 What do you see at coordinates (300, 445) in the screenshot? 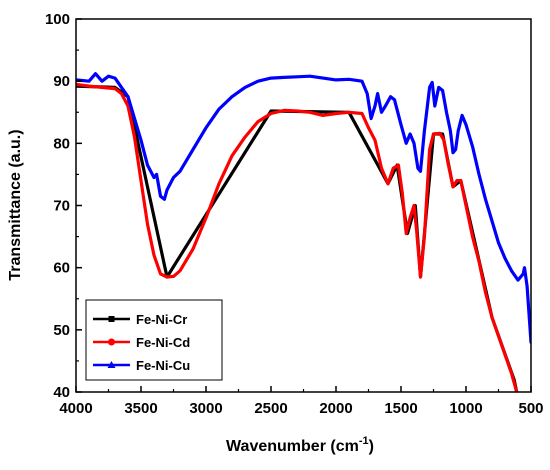
I see `x-axis-title: Wavenumber (cm-1)` at bounding box center [300, 445].